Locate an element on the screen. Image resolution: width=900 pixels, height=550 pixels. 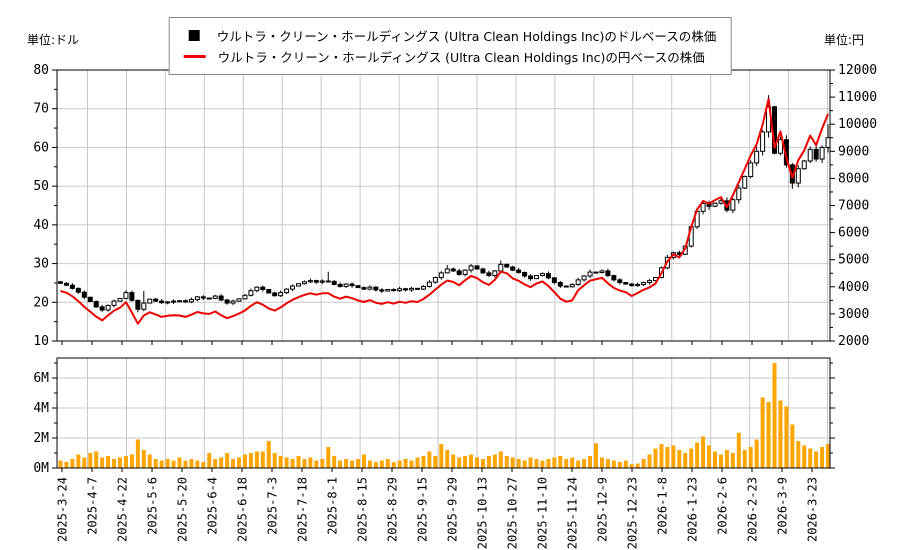
left-axis-unit-label: 単位:ドル is located at coordinates (53, 40).